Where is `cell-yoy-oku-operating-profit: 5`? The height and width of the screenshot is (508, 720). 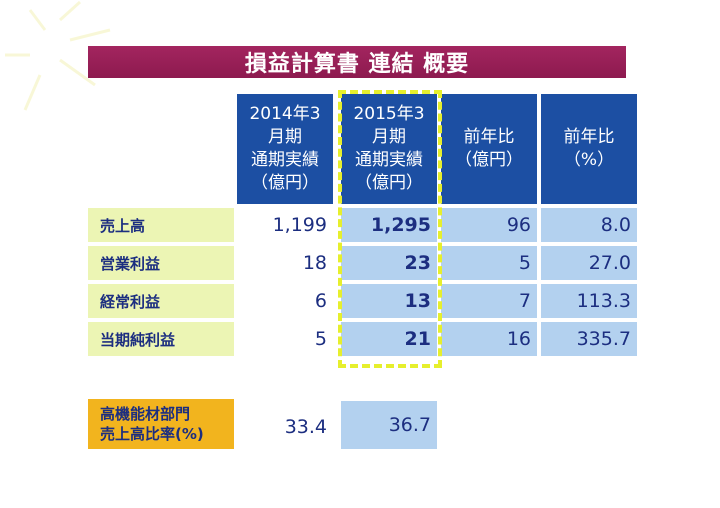 cell-yoy-oku-operating-profit: 5 is located at coordinates (489, 263).